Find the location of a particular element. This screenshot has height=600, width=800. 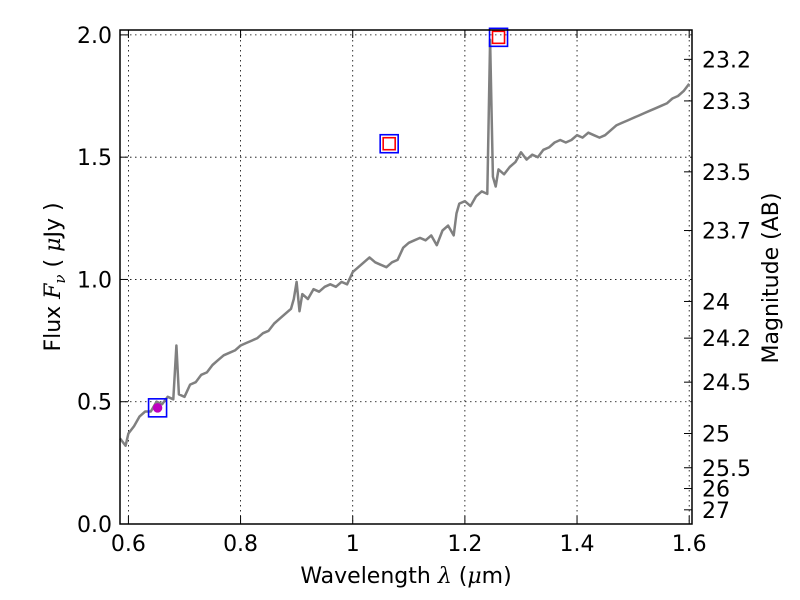

y-tick-label: 1.0 is located at coordinates (94, 280).